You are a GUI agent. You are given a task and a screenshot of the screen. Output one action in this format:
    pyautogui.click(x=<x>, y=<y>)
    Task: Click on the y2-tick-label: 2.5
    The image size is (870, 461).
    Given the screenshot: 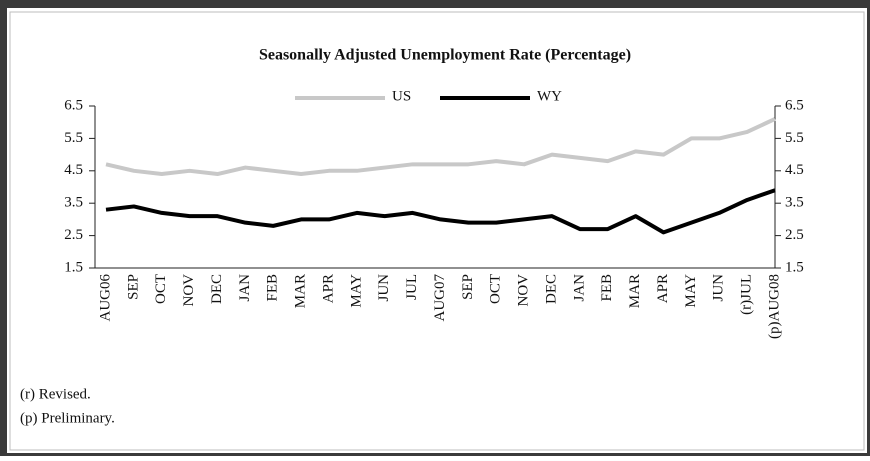 What is the action you would take?
    pyautogui.click(x=794, y=235)
    